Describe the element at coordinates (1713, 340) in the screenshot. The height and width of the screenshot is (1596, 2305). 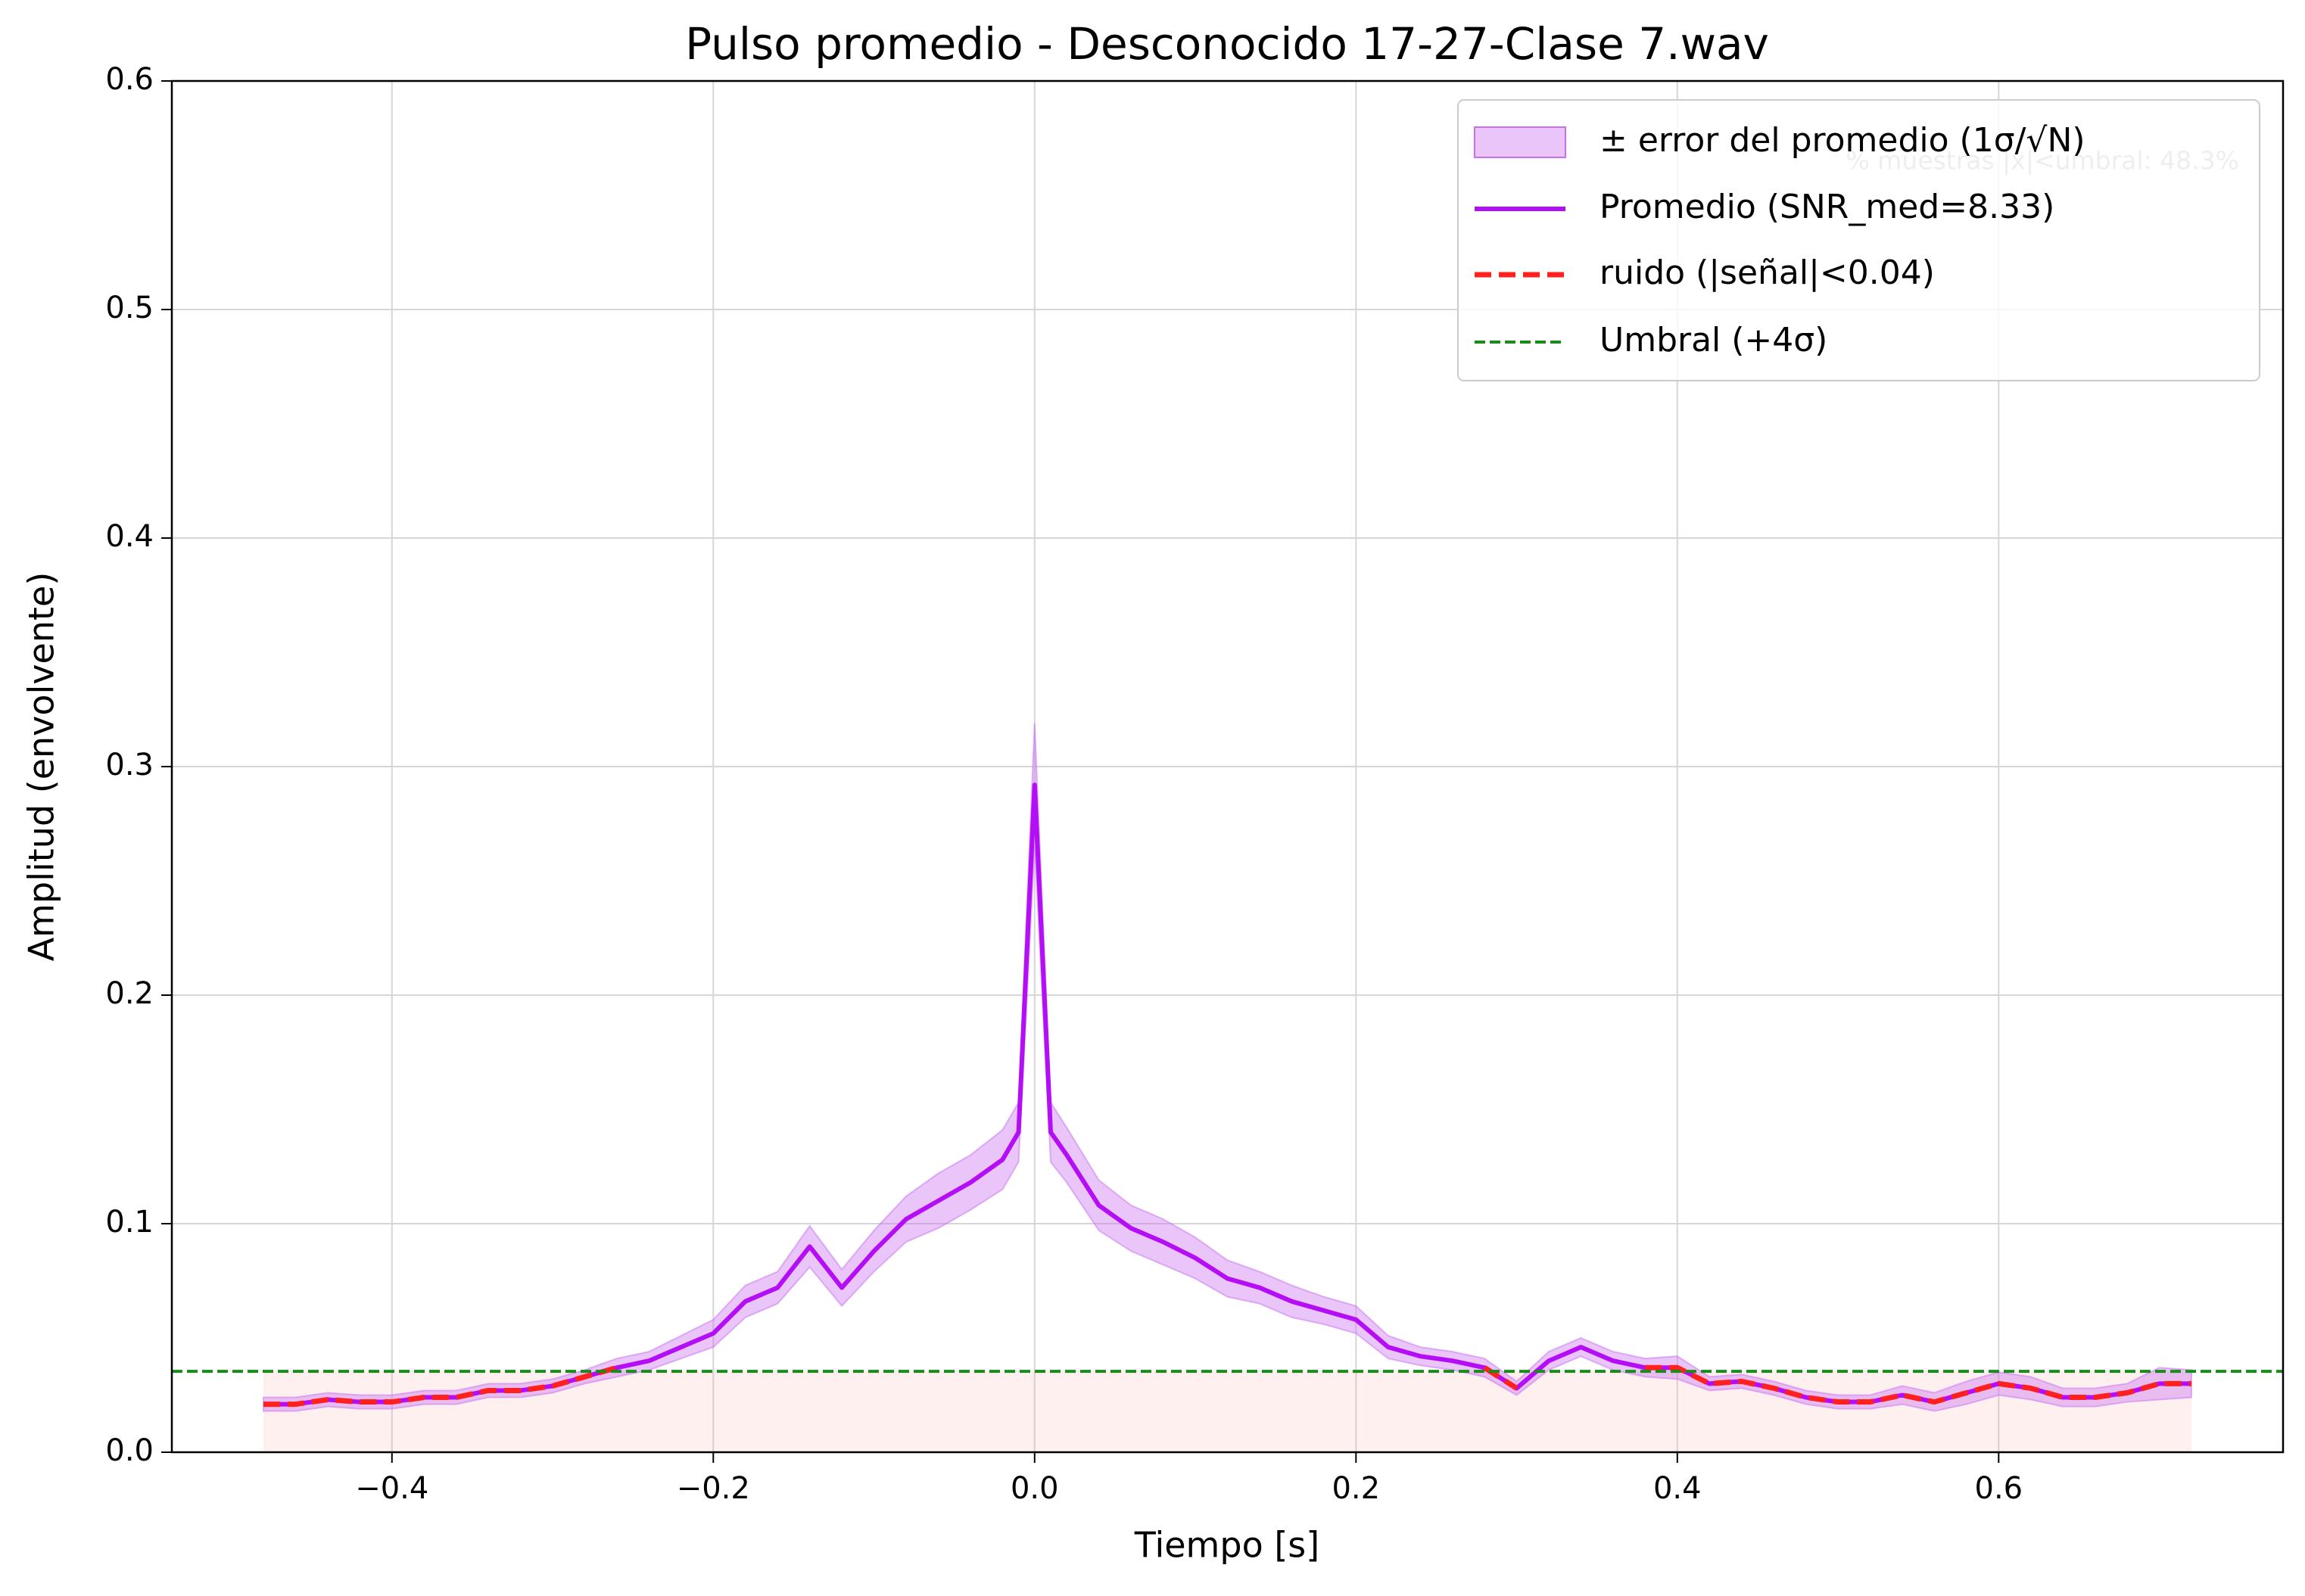
I see `legend-label: Umbral (+4σ)` at that location.